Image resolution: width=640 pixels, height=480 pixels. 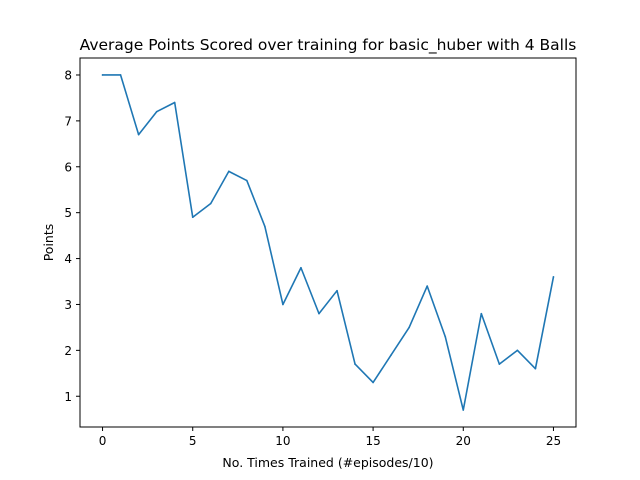 I want to click on y-tick-label: 7, so click(x=68, y=121).